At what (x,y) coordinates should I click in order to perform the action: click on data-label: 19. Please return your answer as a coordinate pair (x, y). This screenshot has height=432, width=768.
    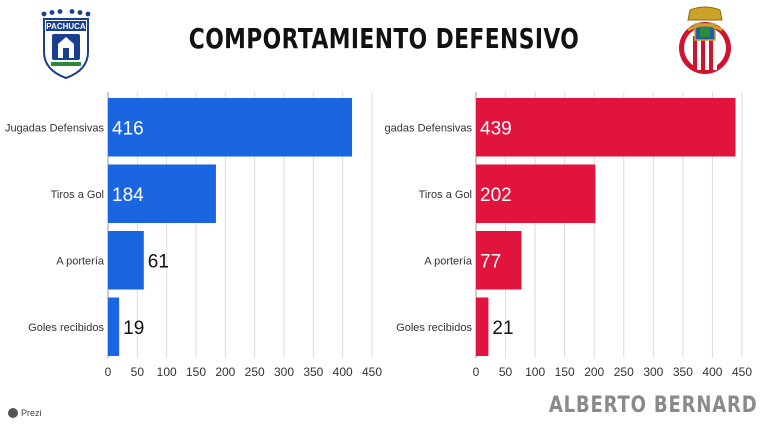
    Looking at the image, I should click on (133, 328).